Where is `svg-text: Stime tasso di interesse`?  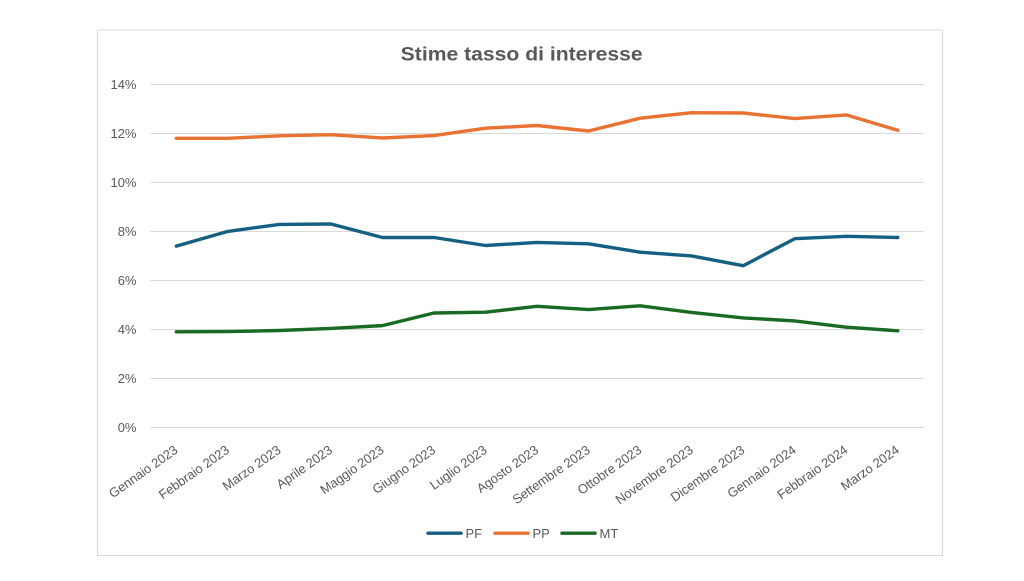 svg-text: Stime tasso di interesse is located at coordinates (522, 55).